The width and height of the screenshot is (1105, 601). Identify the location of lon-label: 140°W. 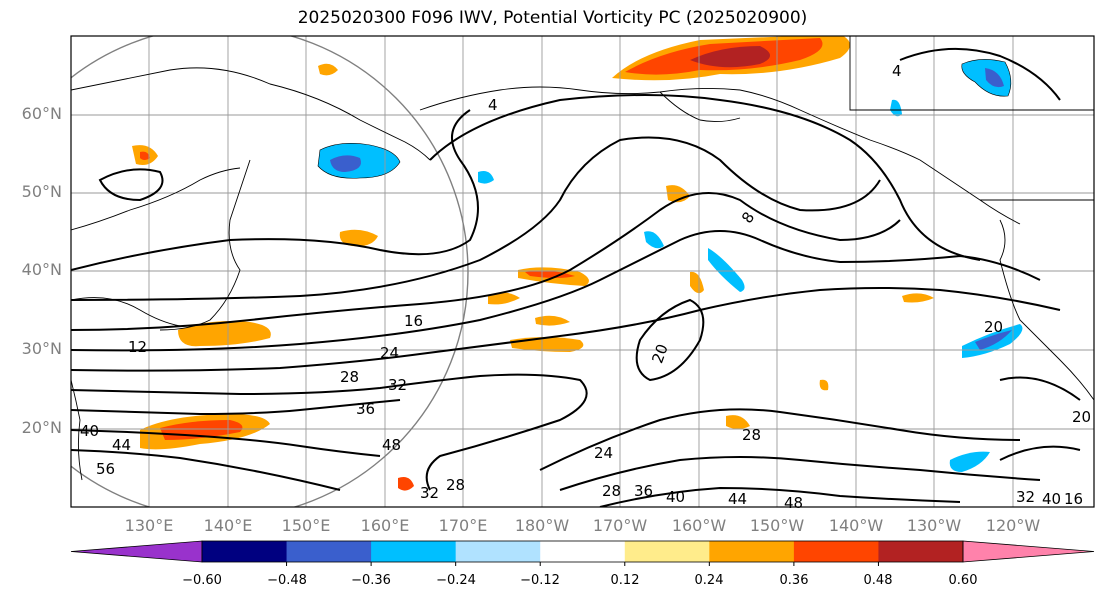
(856, 525).